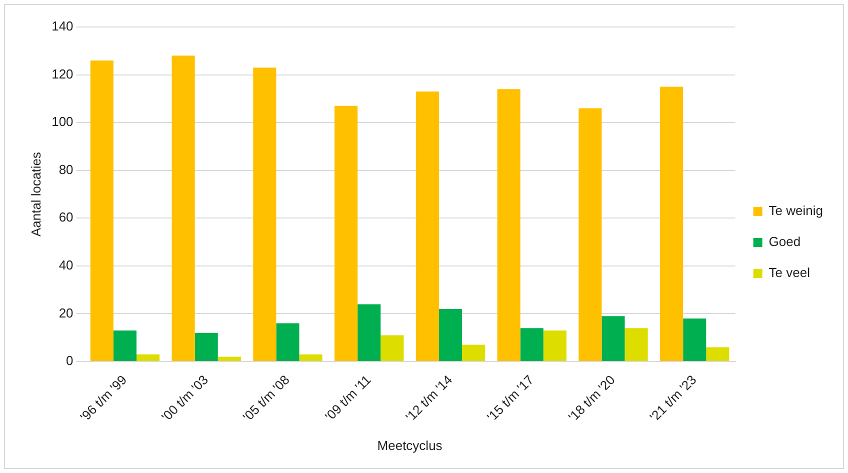  Describe the element at coordinates (185, 398) in the screenshot. I see `x-tick-label: '00 t/m '03` at that location.